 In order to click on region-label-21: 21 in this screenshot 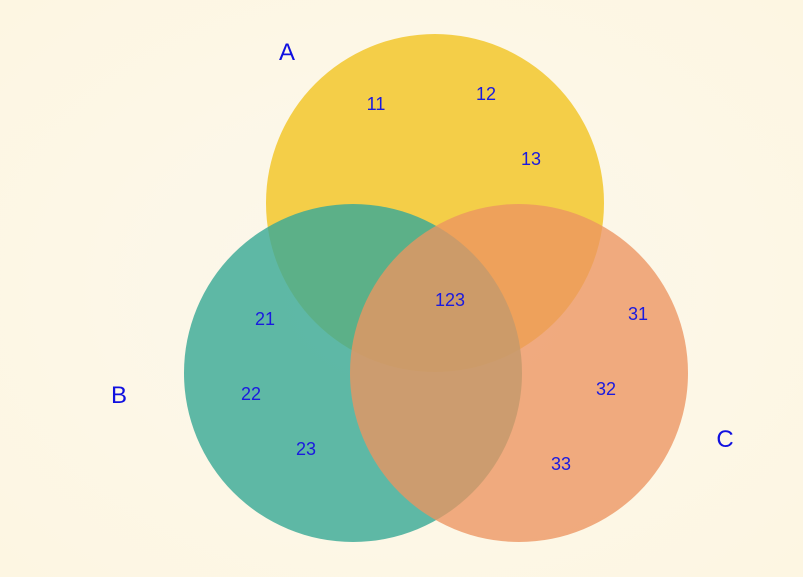, I will do `click(265, 319)`.